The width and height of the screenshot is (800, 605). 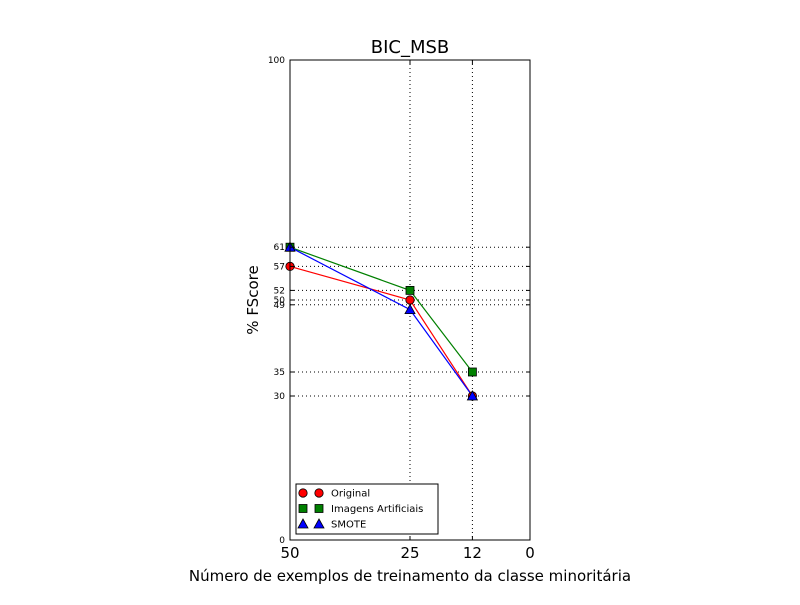 I want to click on legend: Original Imagens Artificiais SMOTE, so click(x=367, y=509).